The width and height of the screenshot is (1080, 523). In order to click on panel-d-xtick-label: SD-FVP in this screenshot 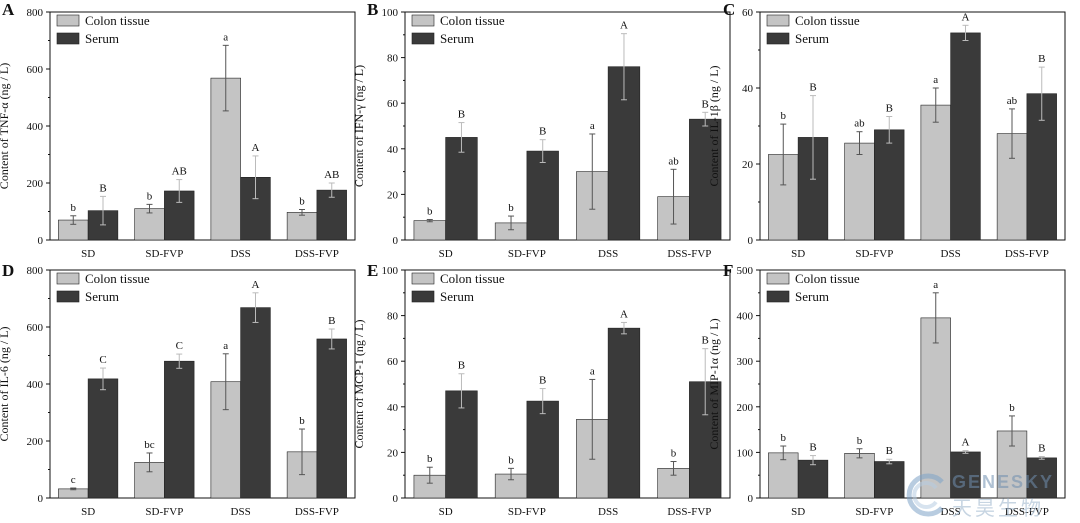, I will do `click(164, 512)`.